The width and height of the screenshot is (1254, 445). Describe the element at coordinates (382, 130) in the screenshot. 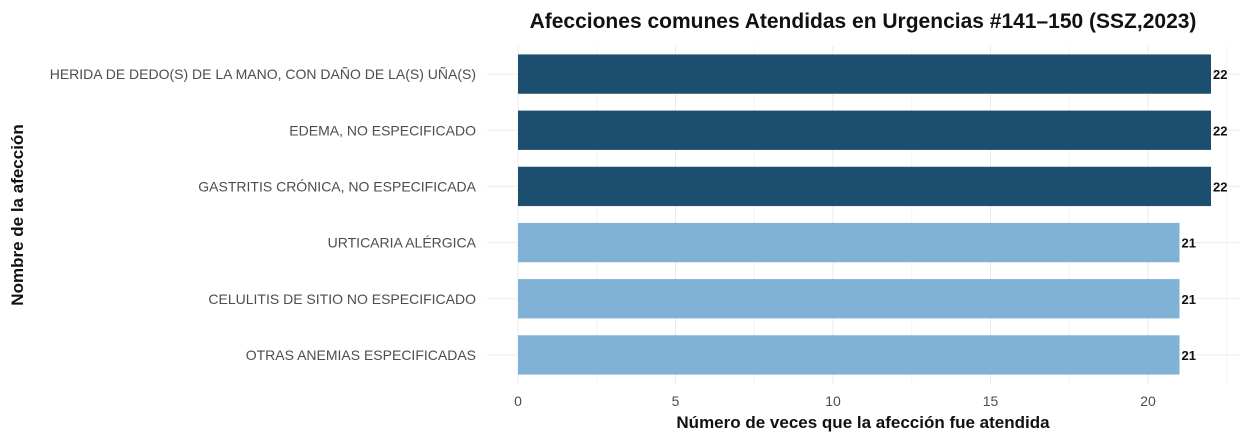

I see `category-label: EDEMA, NO ESPECIFICADO` at that location.